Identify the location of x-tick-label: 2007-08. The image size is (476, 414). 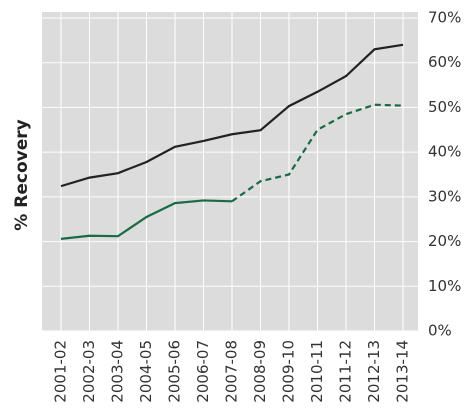
(232, 371).